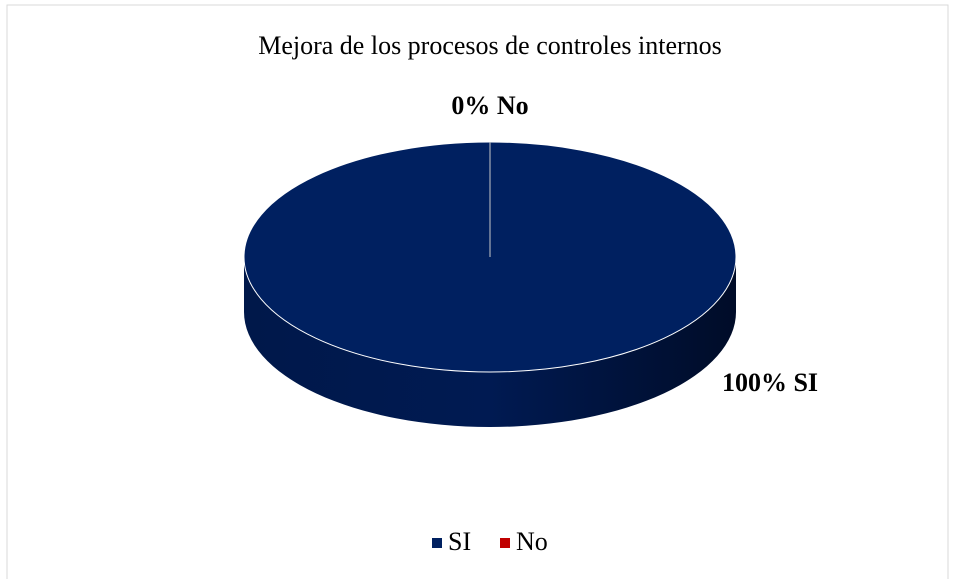  Describe the element at coordinates (489, 105) in the screenshot. I see `data-label: 0% No` at that location.